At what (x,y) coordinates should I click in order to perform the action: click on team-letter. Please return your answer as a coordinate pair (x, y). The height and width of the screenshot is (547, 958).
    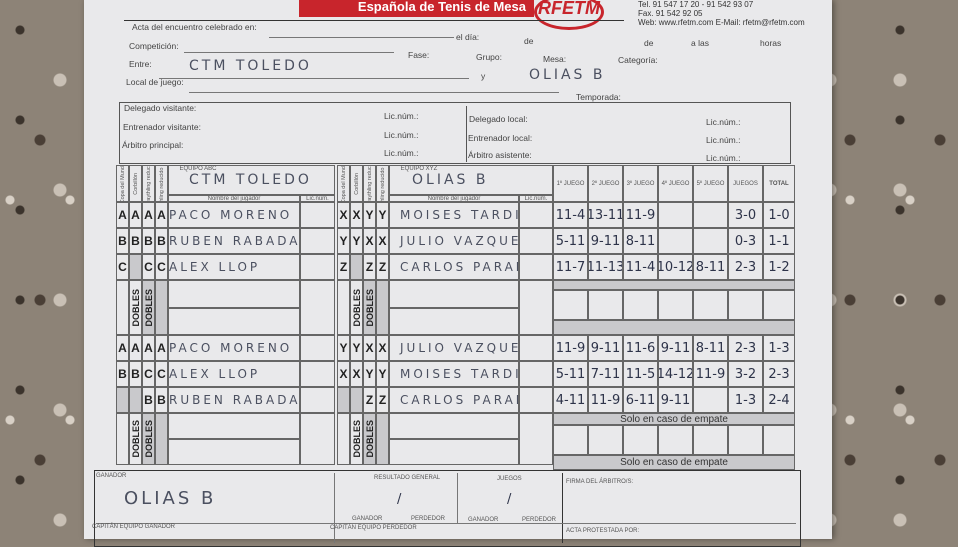
    Looking at the image, I should click on (356, 267).